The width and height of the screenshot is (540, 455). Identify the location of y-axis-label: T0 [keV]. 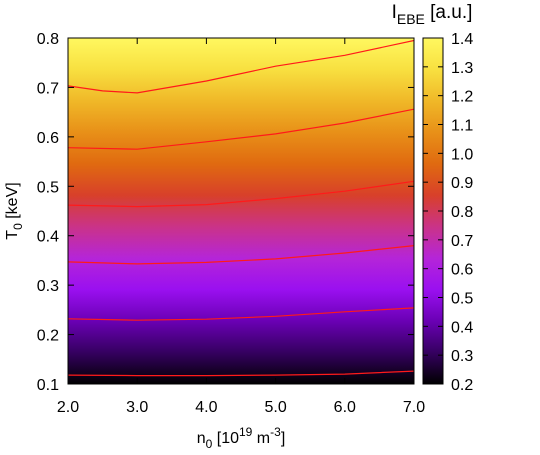
(14, 210).